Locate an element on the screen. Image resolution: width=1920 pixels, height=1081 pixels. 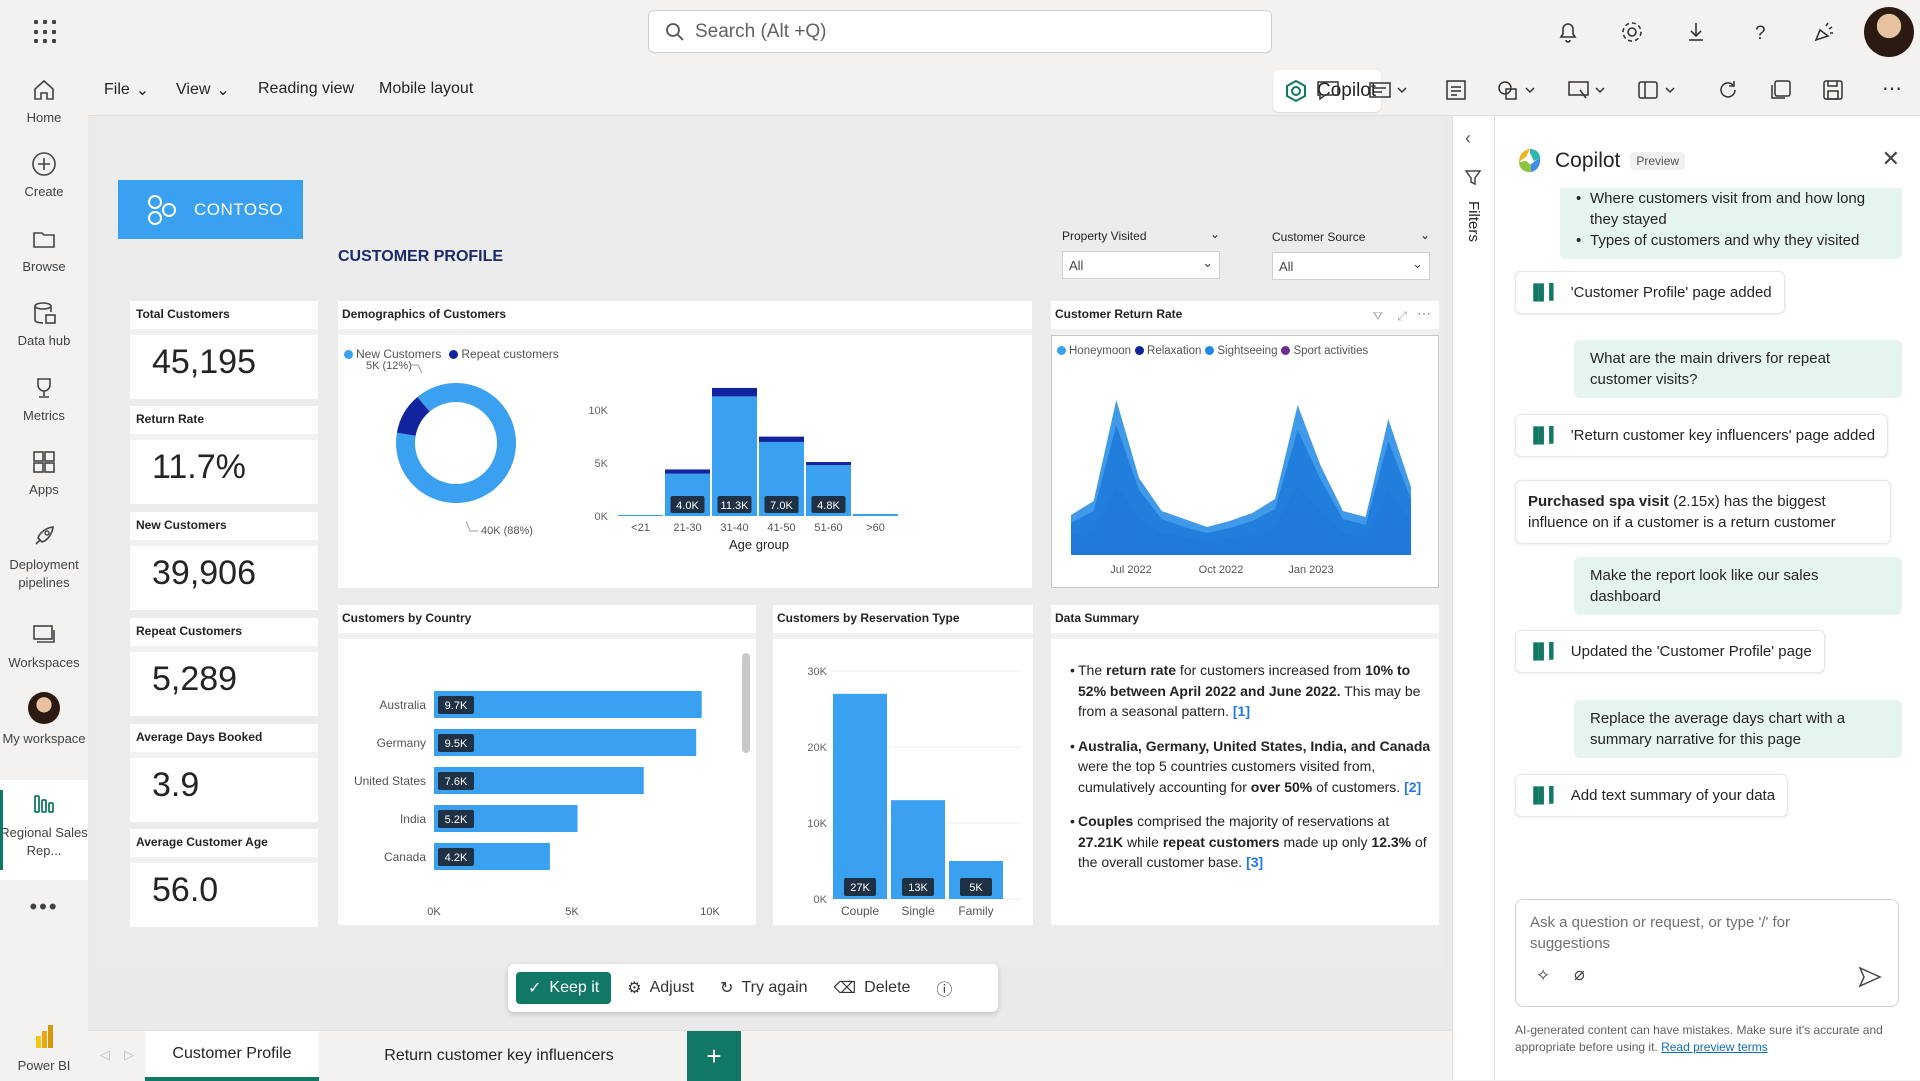
x-tick-label: Family is located at coordinates (975, 911).